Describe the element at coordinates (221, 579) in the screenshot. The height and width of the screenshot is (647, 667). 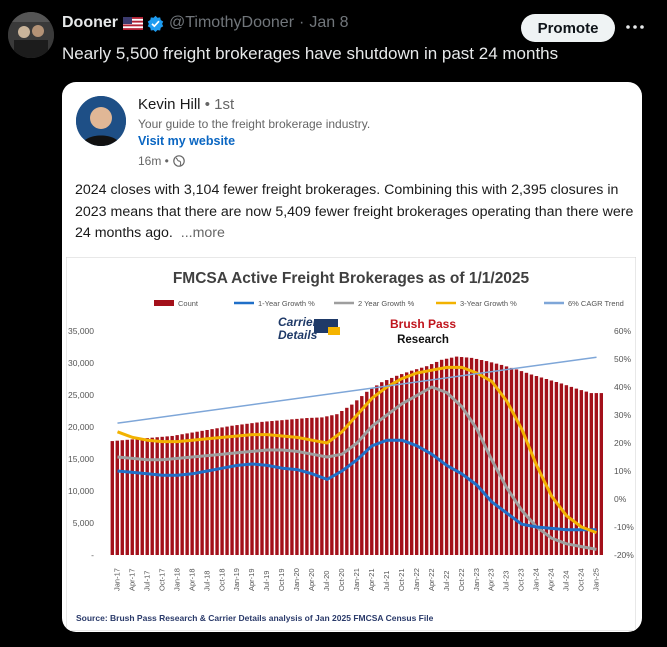
I see `x-tick-label: Oct-18` at that location.